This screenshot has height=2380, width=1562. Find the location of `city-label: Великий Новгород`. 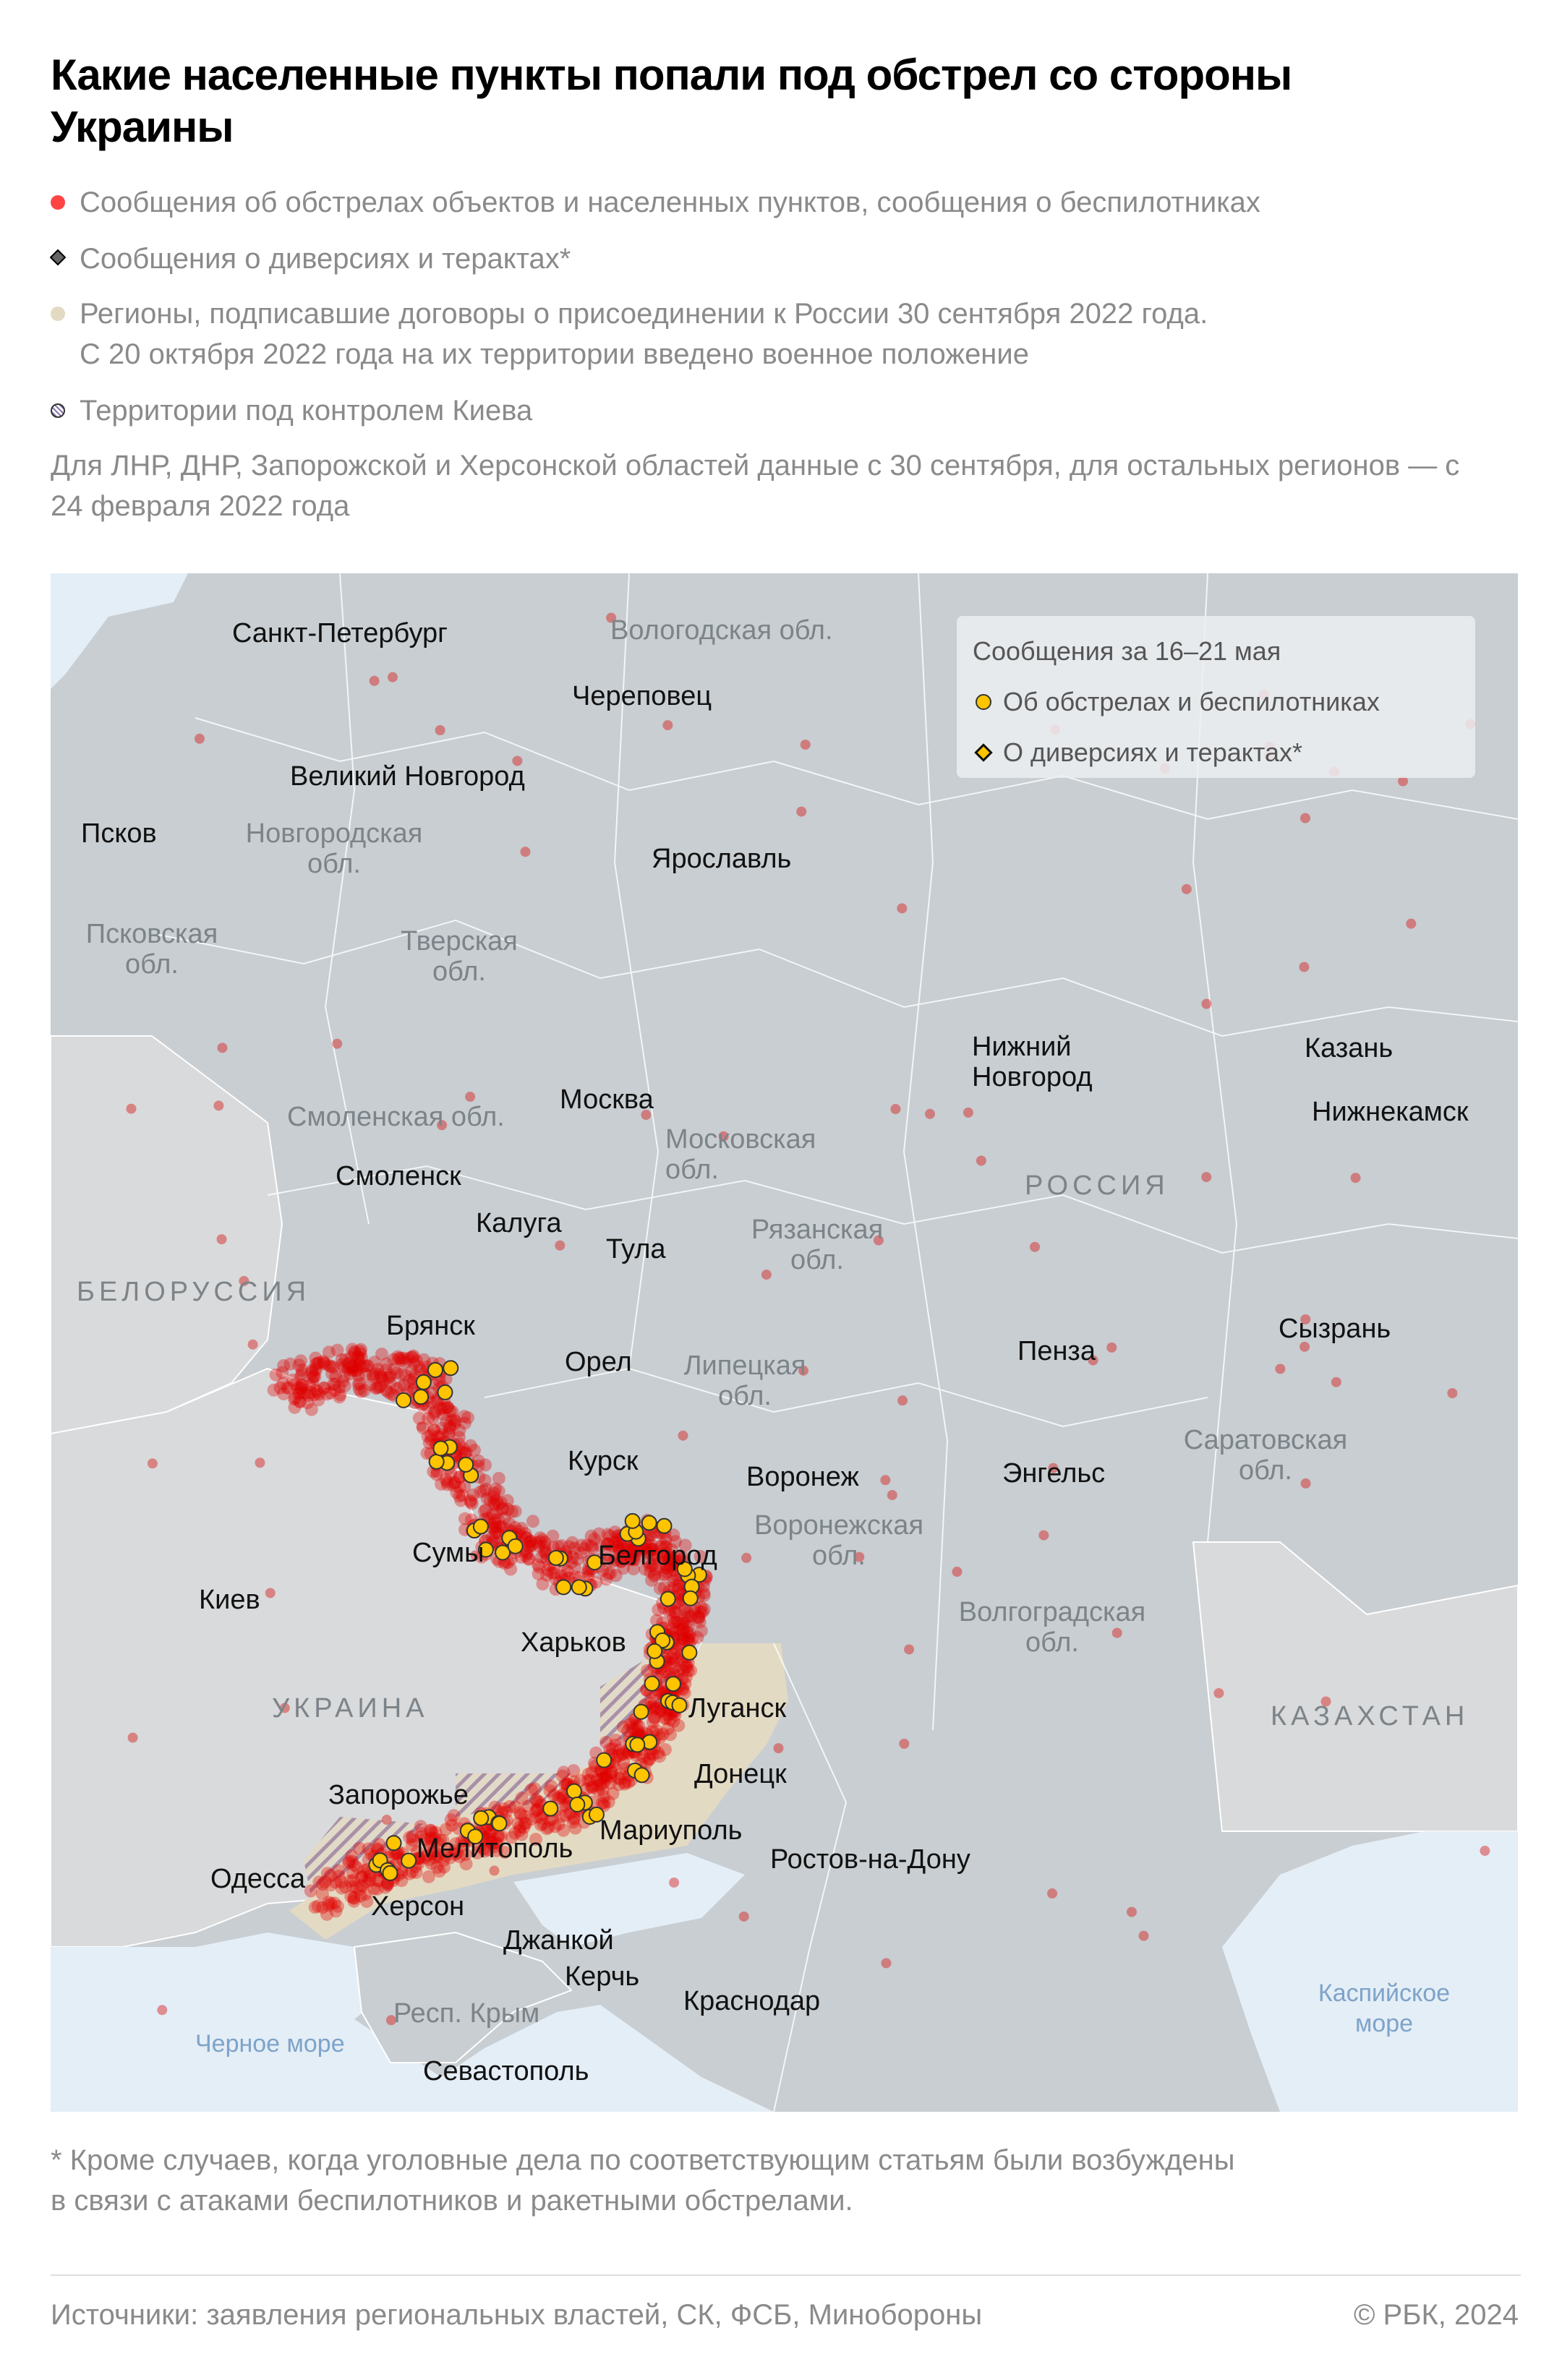

city-label: Великий Новгород is located at coordinates (407, 776).